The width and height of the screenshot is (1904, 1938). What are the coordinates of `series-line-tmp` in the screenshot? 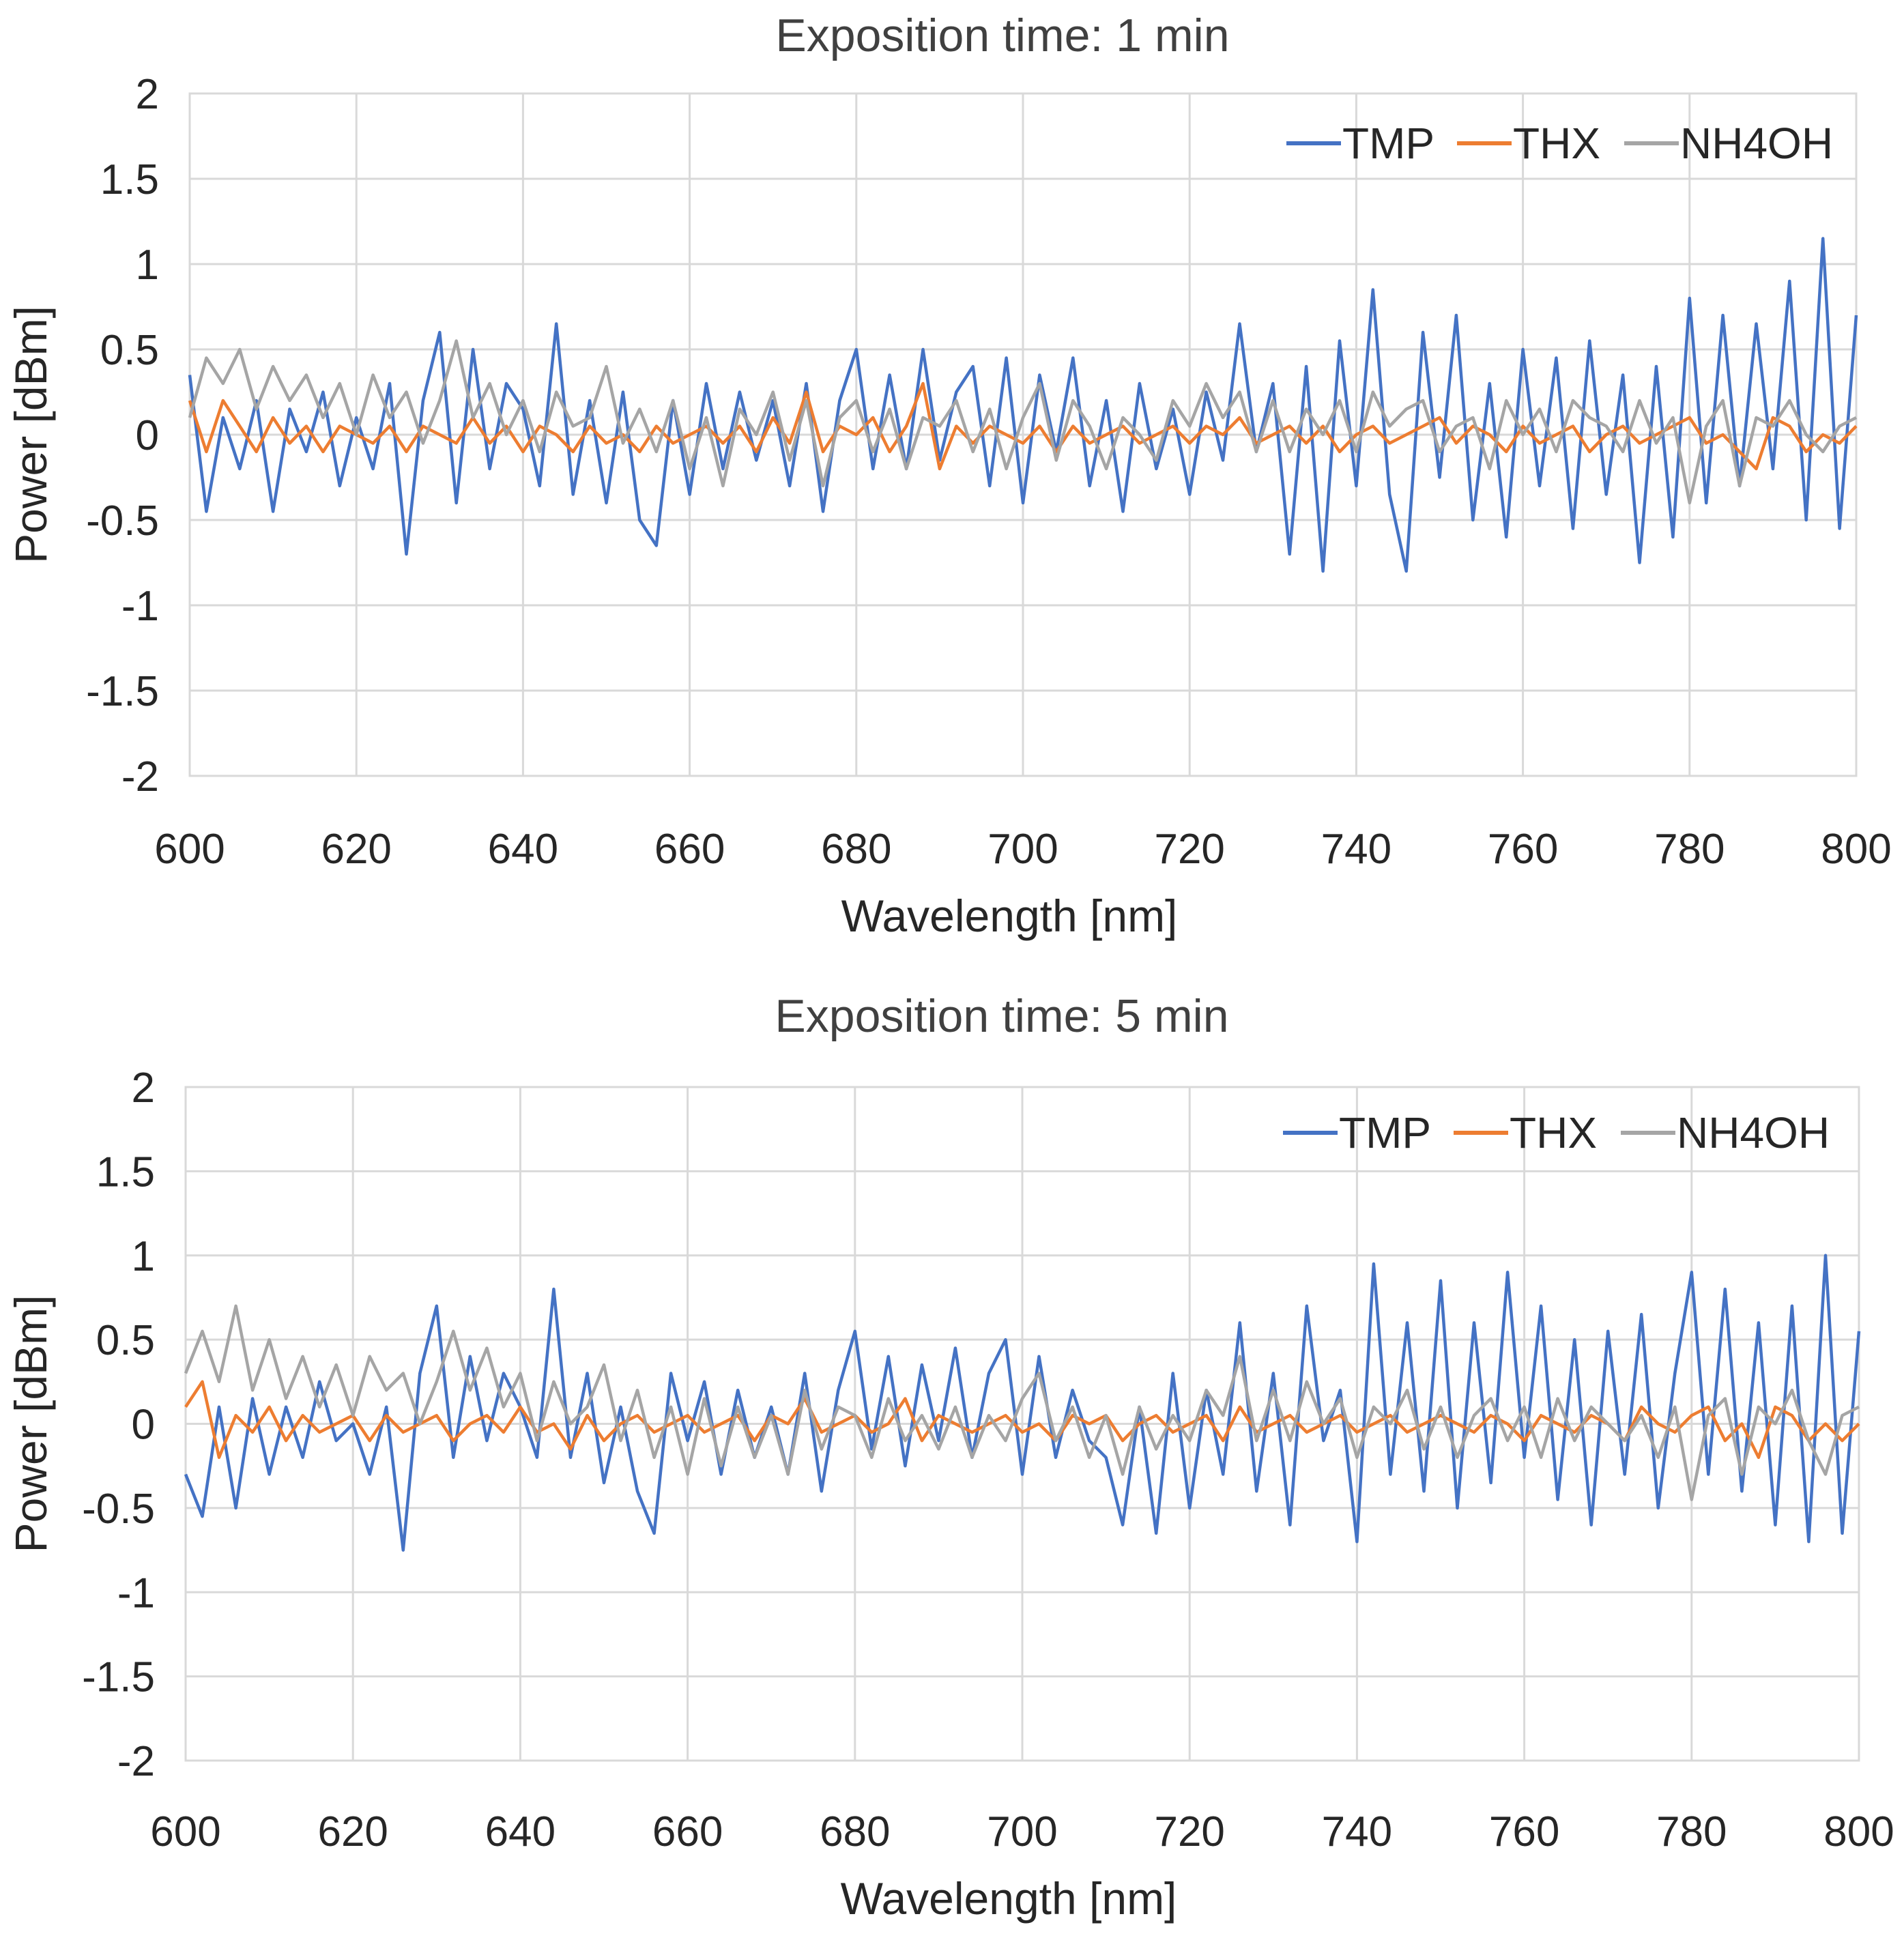 It's located at (1022, 1403).